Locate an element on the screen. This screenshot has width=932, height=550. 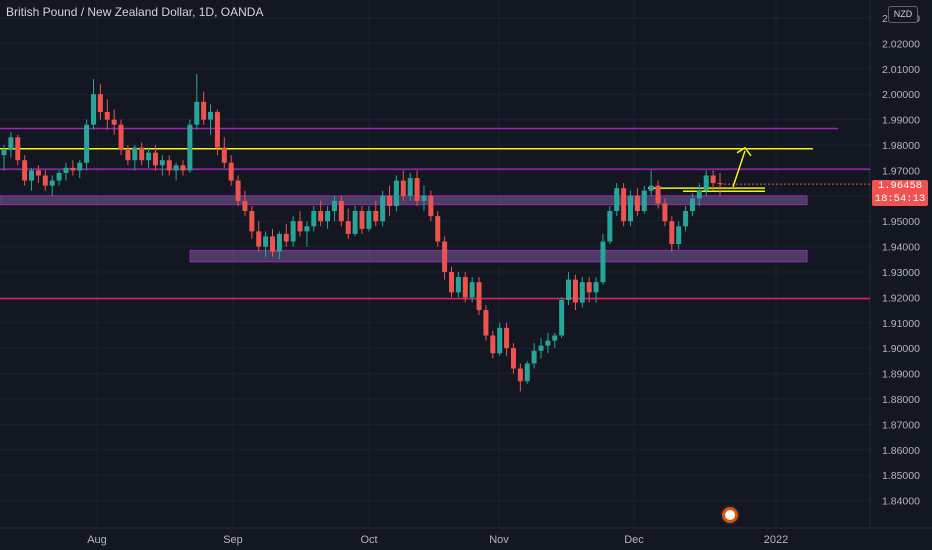
uk-flag-icon is located at coordinates (730, 515).